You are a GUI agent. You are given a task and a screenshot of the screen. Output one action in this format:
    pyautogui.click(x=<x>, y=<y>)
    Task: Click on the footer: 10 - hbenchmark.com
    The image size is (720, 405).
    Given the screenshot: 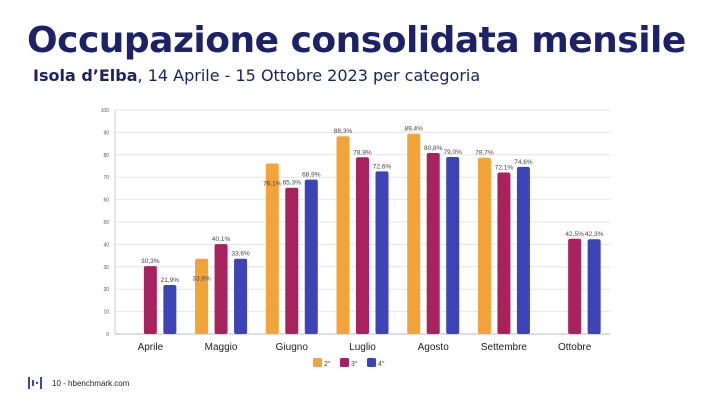 What is the action you would take?
    pyautogui.click(x=78, y=383)
    